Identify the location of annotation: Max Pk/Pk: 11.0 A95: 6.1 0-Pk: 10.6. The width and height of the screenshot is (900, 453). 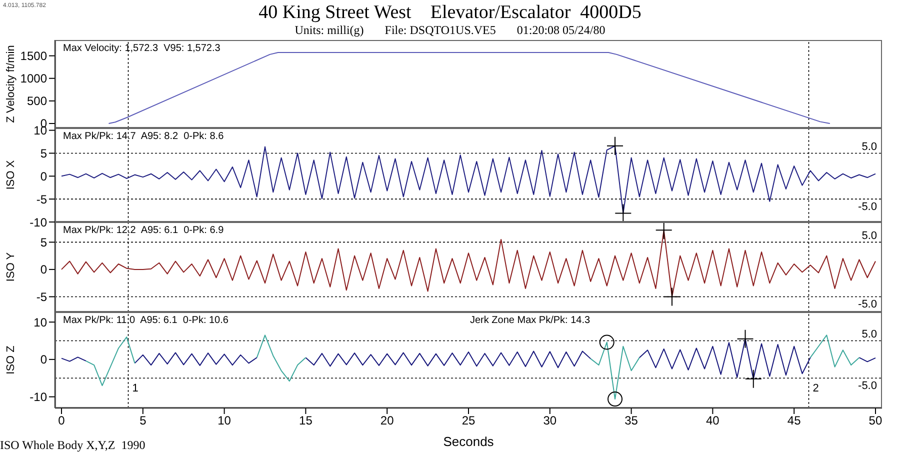
(145, 320).